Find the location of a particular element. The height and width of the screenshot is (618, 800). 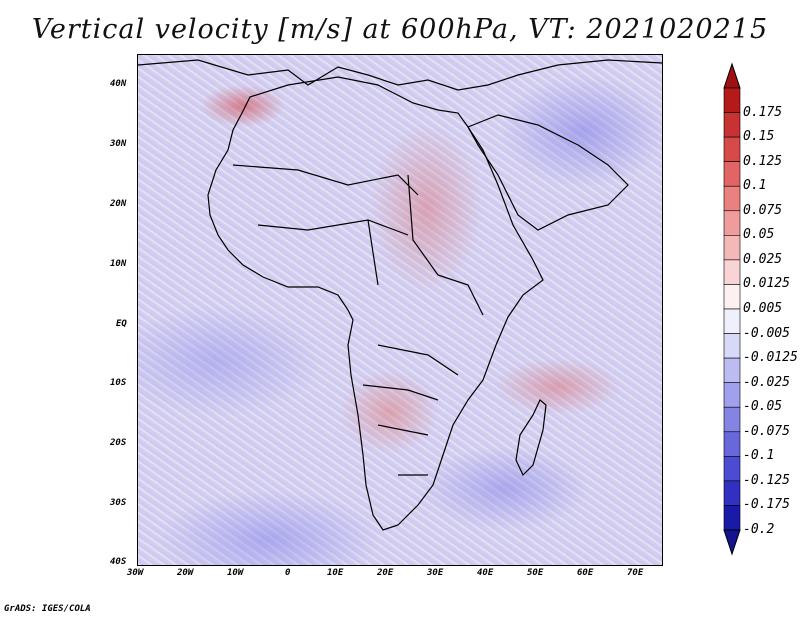

lon-label: 70E is located at coordinates (635, 573).